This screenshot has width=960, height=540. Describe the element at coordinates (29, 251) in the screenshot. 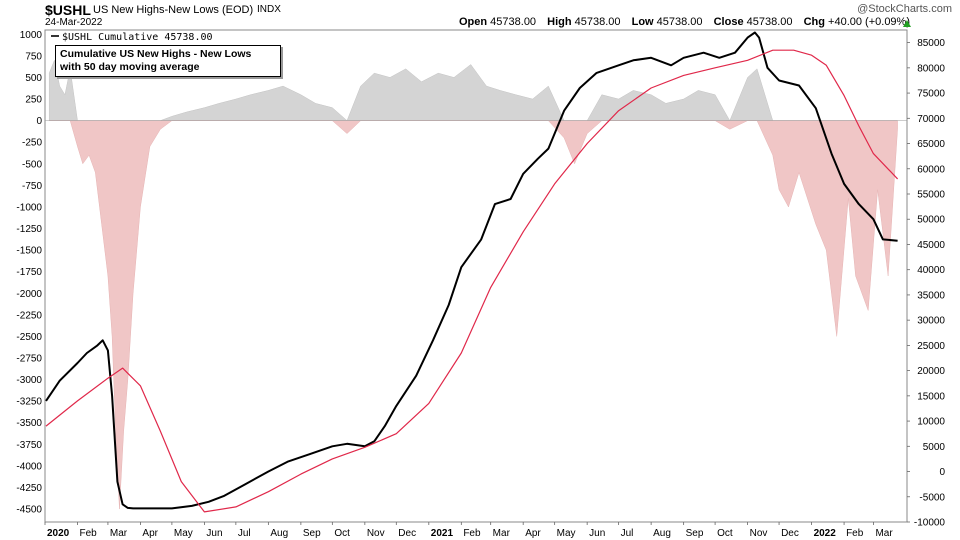

I see `left-tick-label: -1500` at that location.